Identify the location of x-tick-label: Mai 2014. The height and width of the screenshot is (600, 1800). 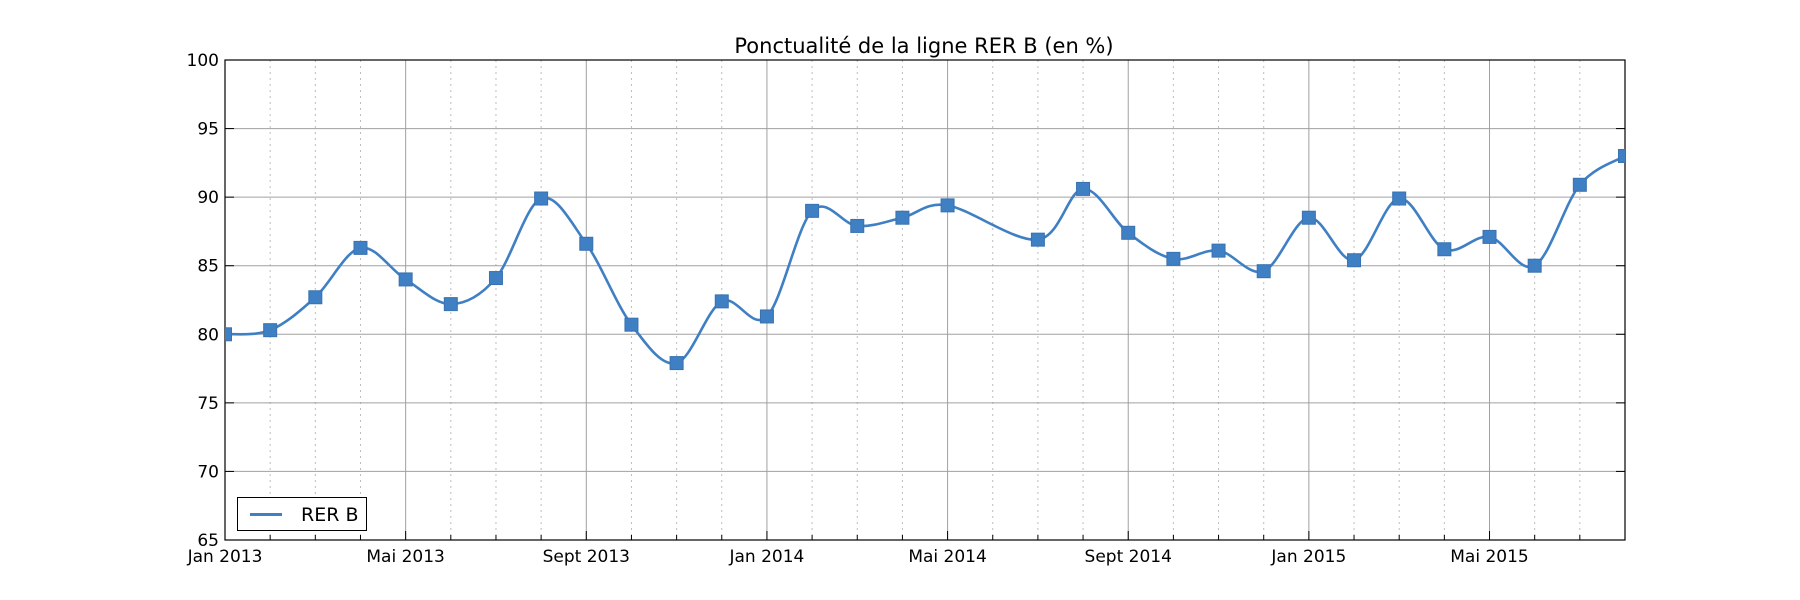
(947, 557).